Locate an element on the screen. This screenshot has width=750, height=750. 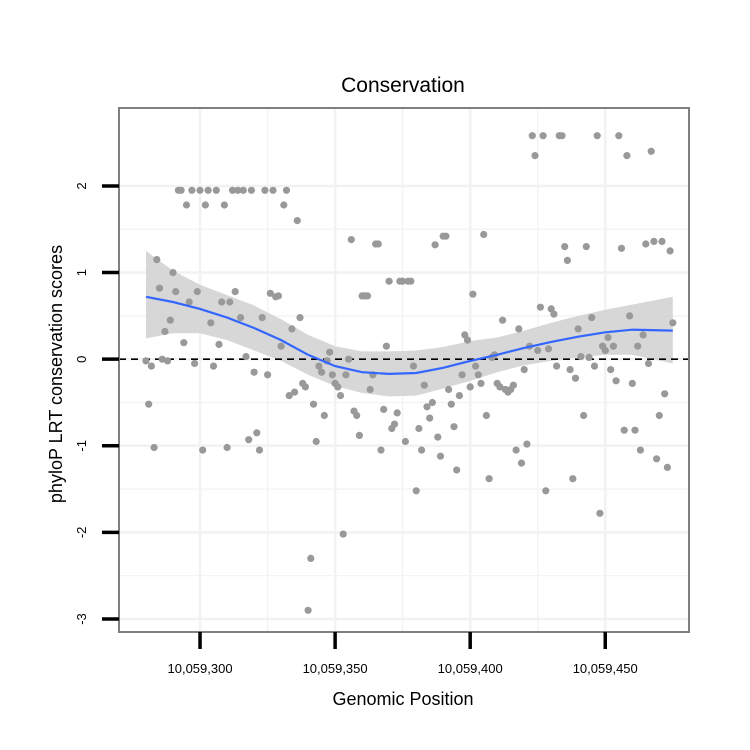
confidence-band is located at coordinates (409, 323).